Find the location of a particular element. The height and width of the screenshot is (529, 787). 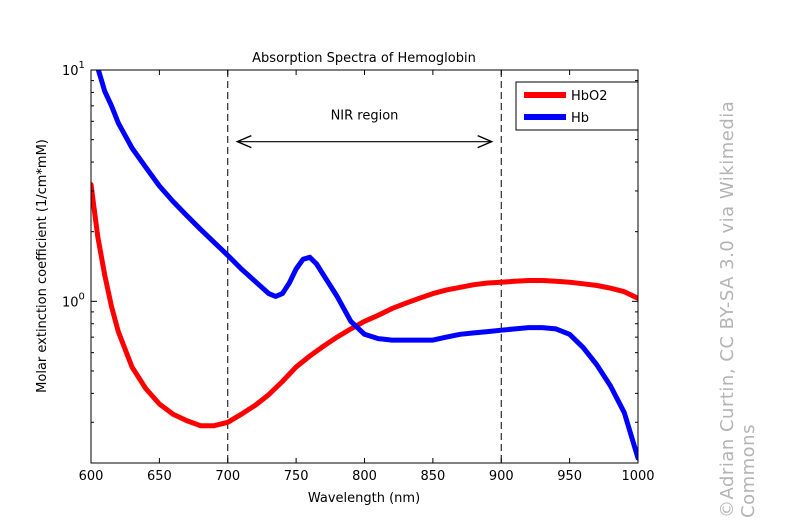

legend: HbO2 Hb is located at coordinates (577, 106).